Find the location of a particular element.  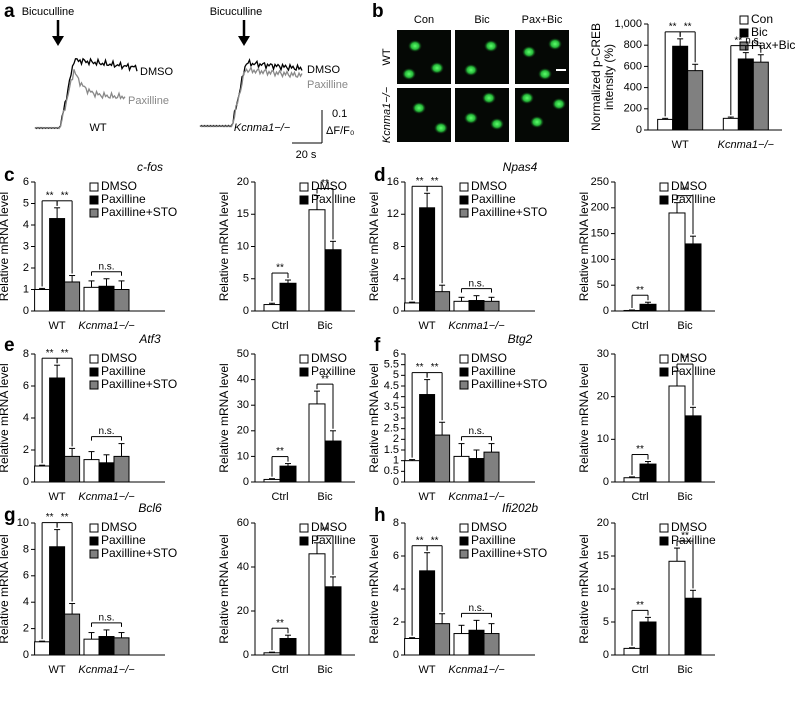

y-tick-label: 30 is located at coordinates (243, 405).